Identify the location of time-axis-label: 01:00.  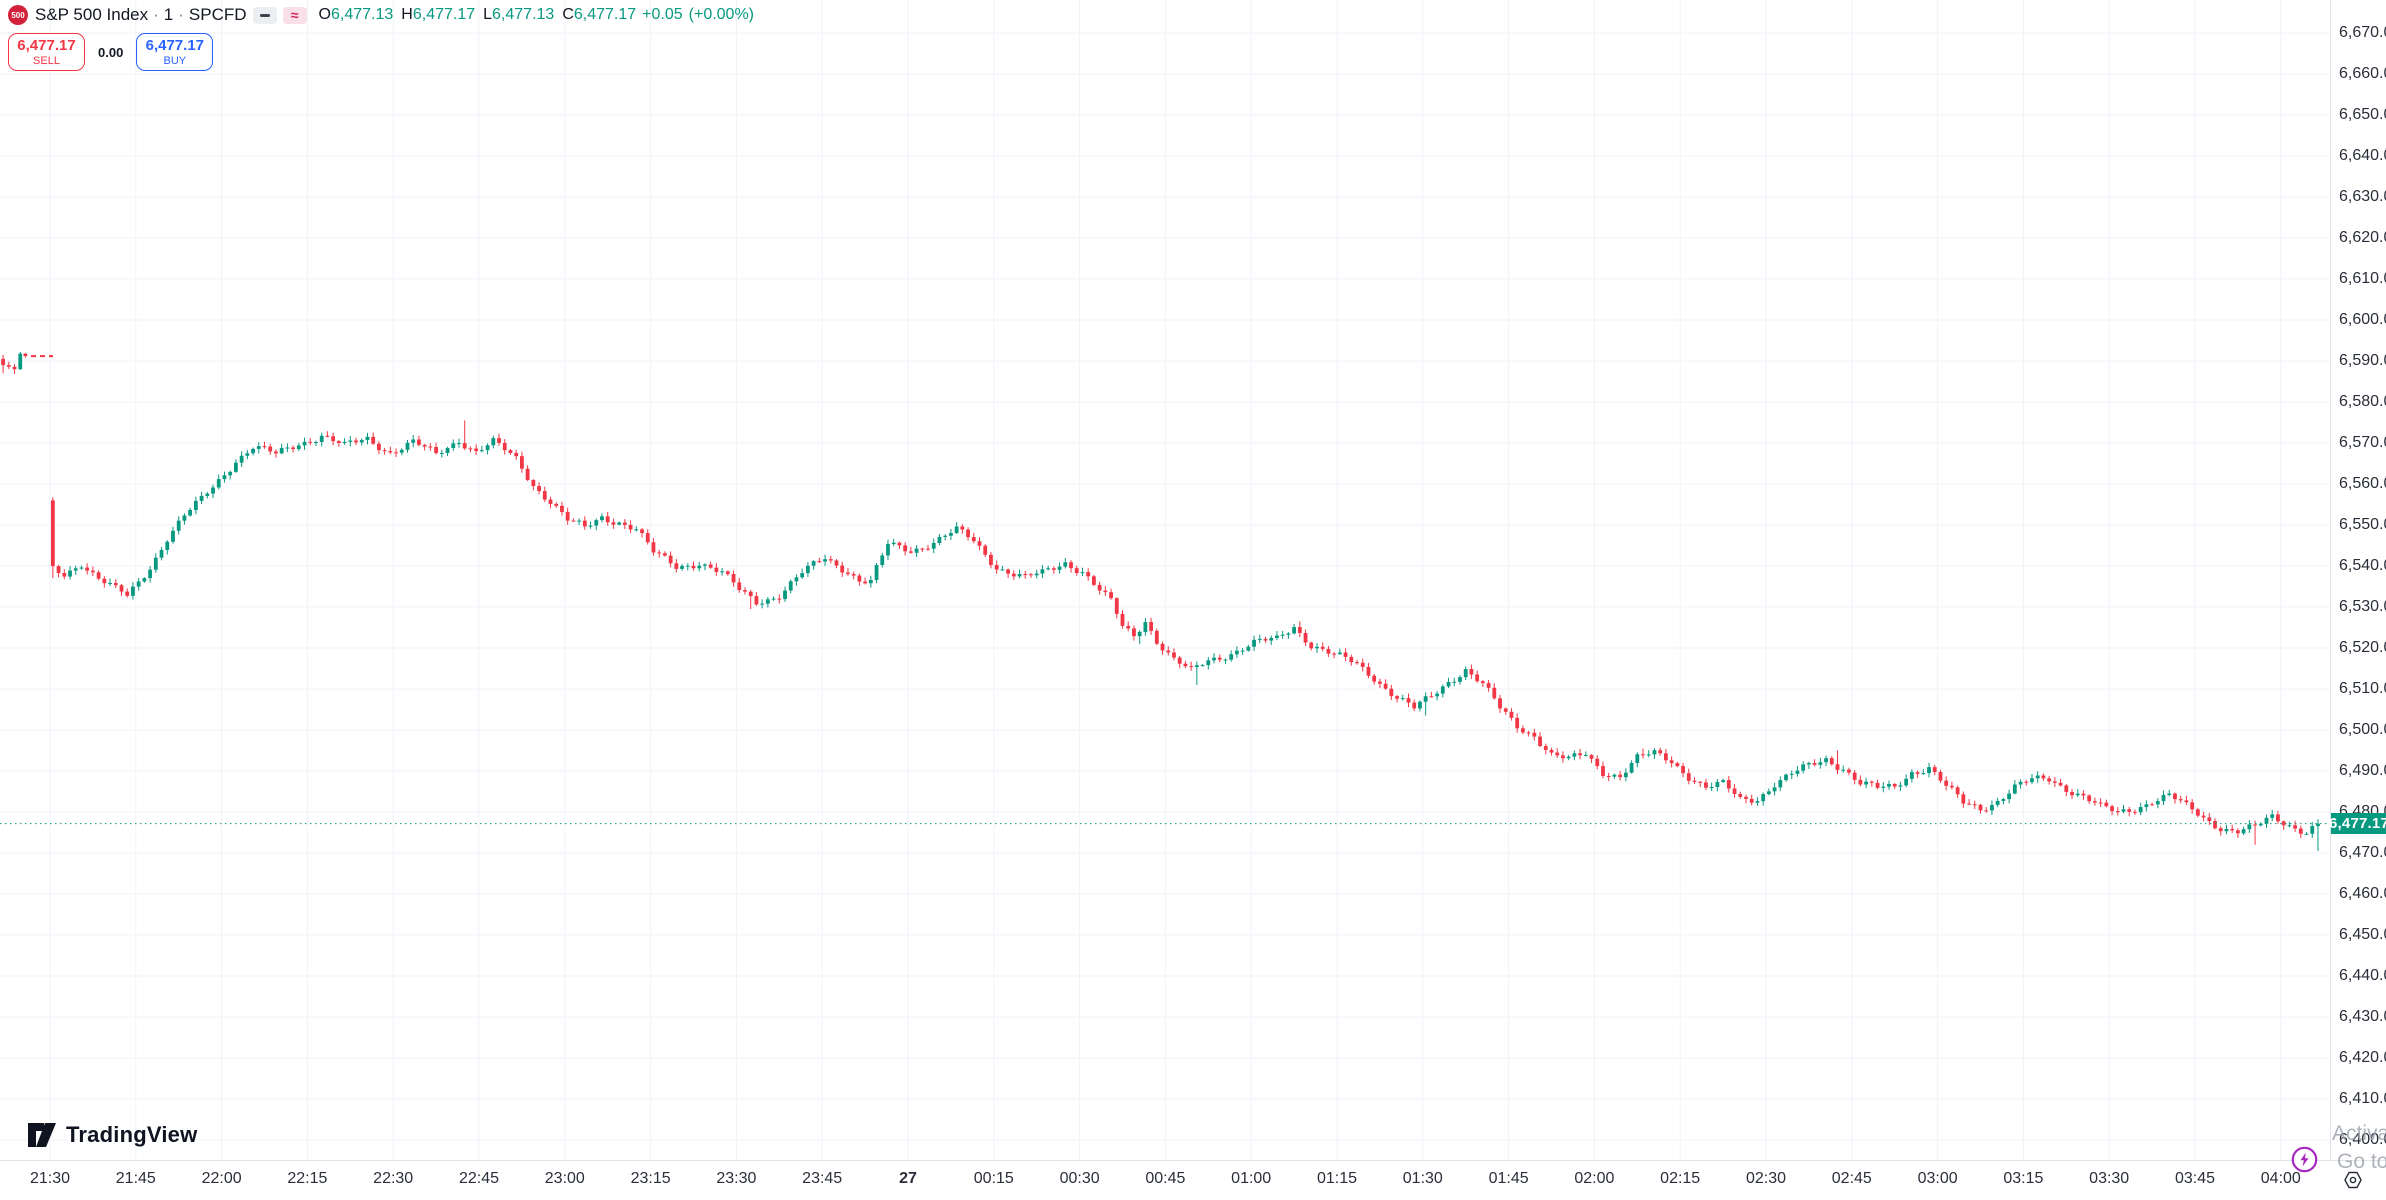
(1251, 1178).